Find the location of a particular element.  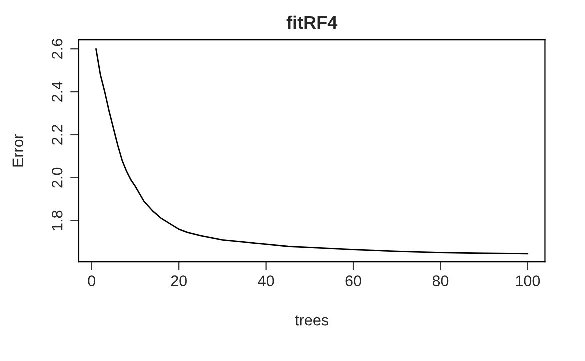

y-tick-label: 2.2 is located at coordinates (57, 135).